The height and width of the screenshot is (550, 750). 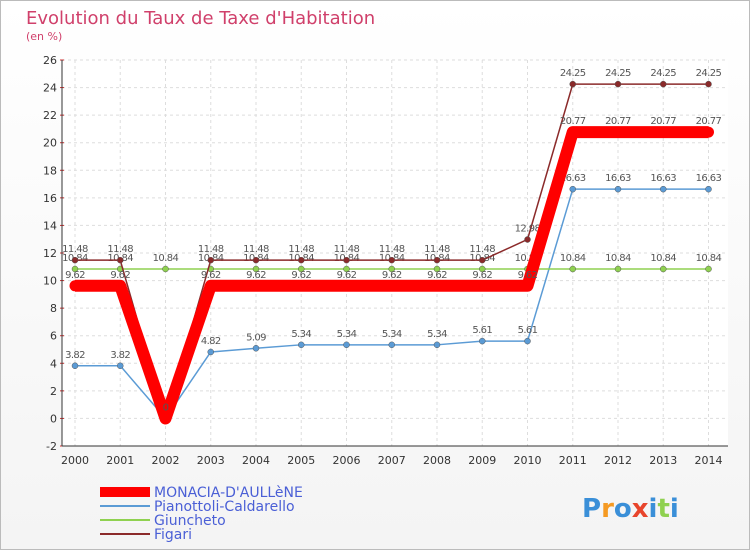 I want to click on data-label: 5.09, so click(x=256, y=337).